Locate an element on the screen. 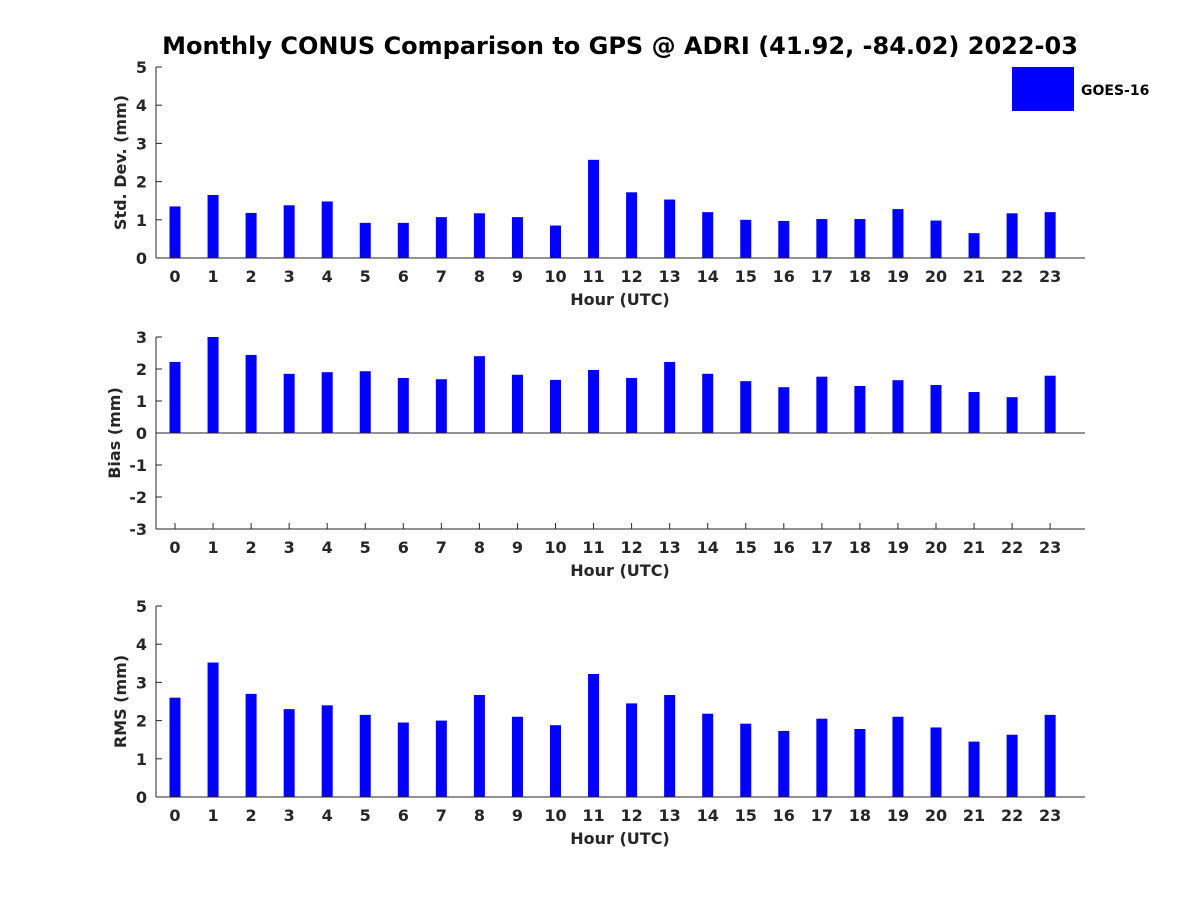  x-tick-label: 4 is located at coordinates (327, 815).